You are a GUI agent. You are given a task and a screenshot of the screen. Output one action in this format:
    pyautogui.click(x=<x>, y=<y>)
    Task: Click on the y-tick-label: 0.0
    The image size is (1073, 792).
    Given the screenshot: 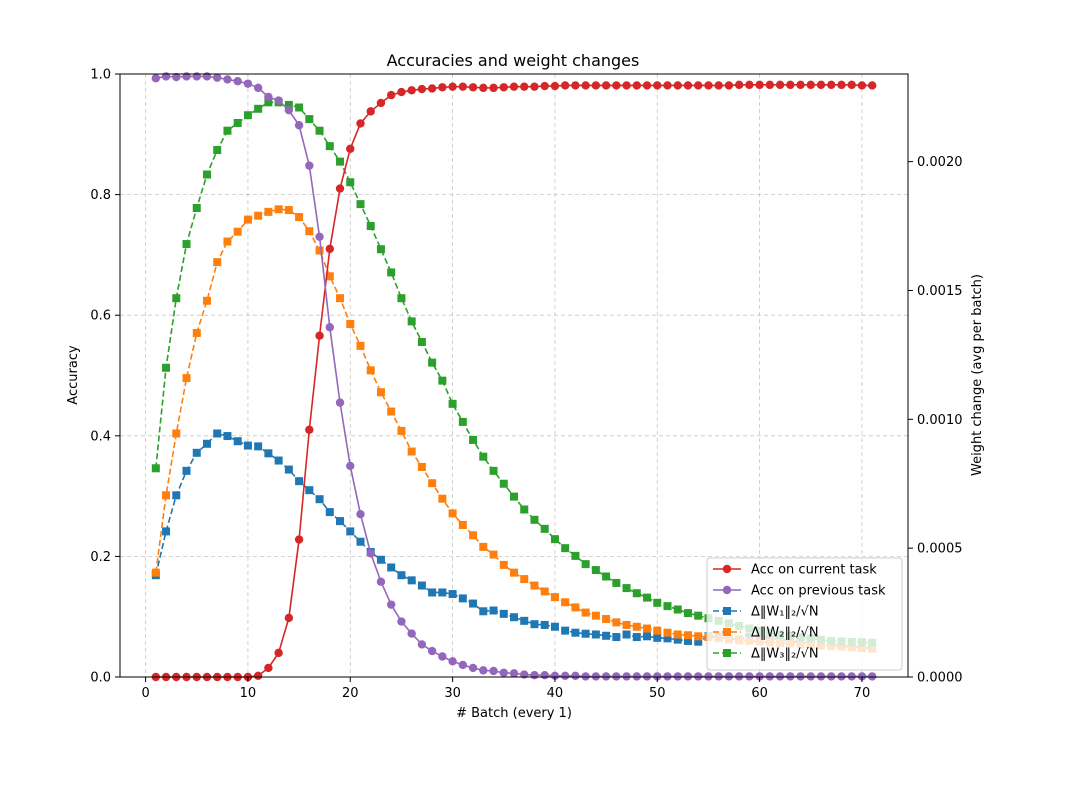 What is the action you would take?
    pyautogui.click(x=100, y=678)
    